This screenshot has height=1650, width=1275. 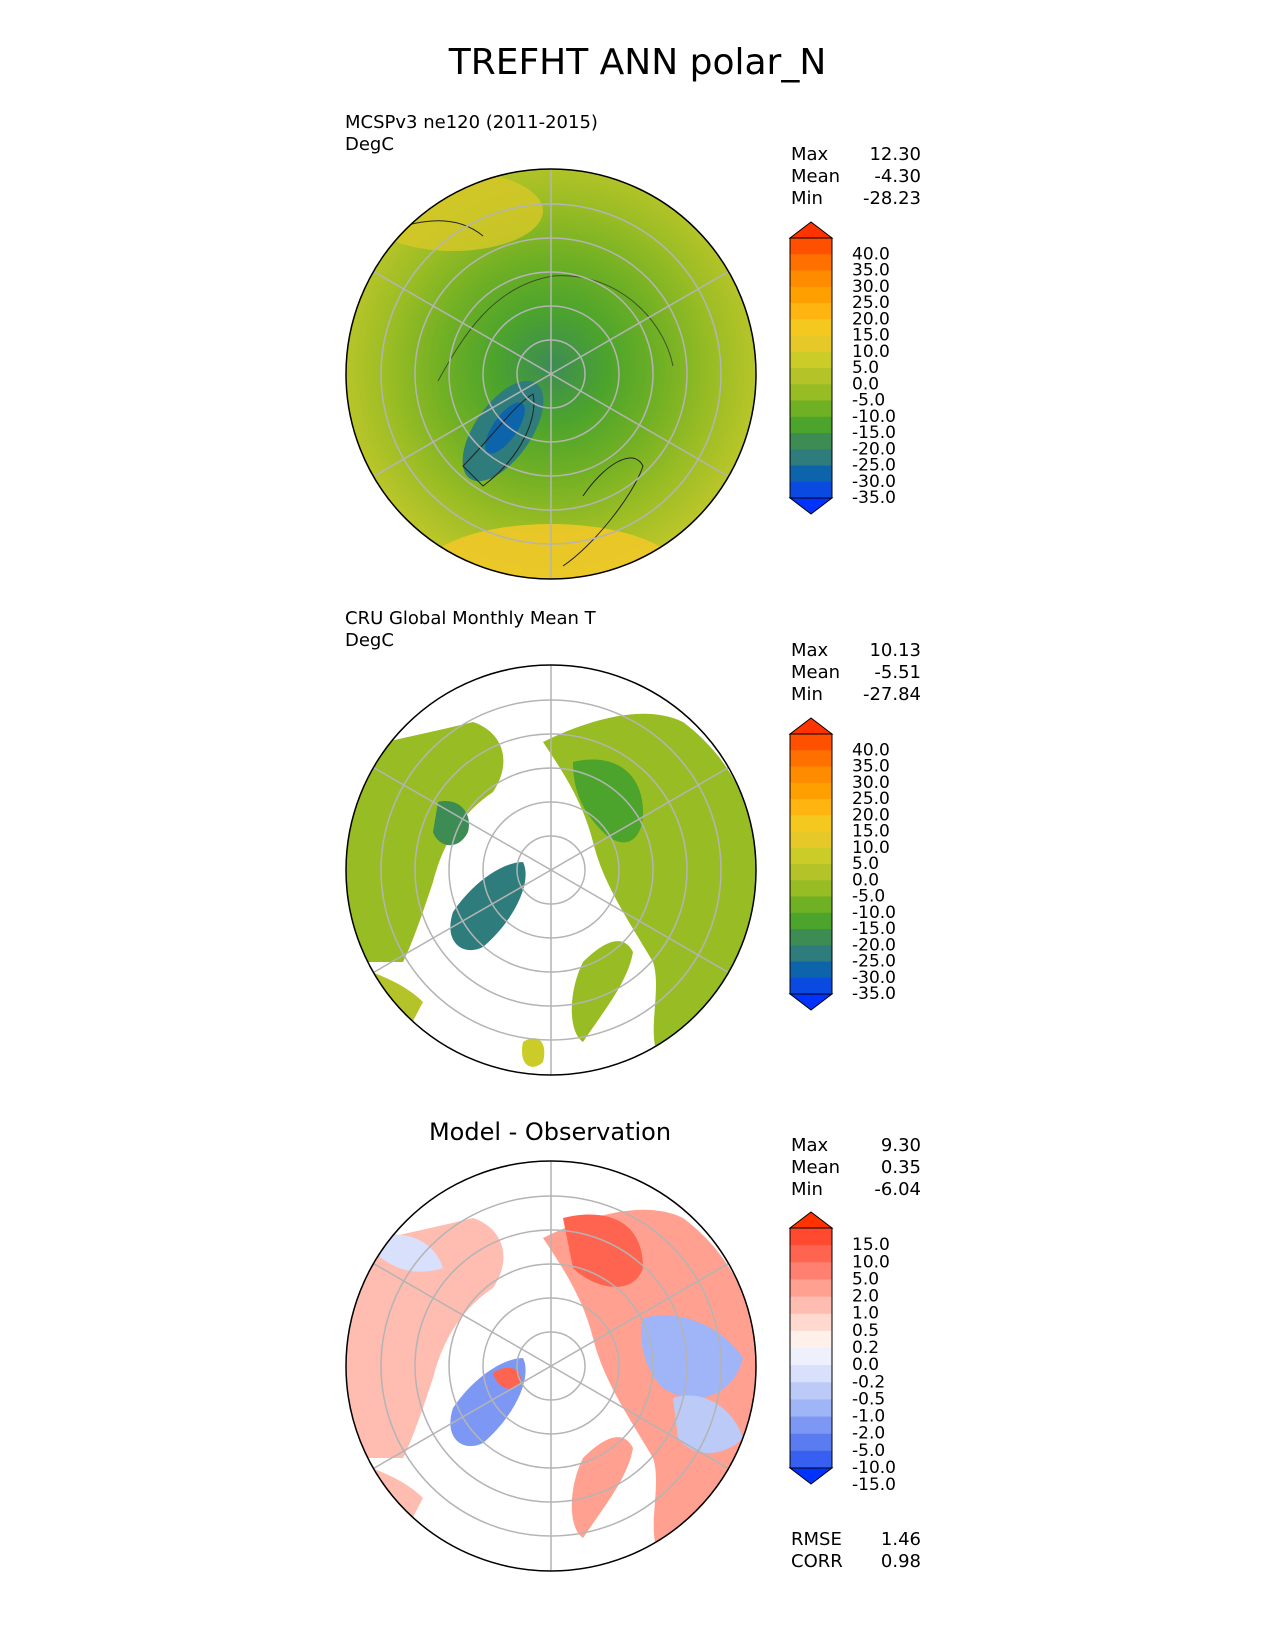 I want to click on diff-metrics: RMSE 1.46 CORR 0.98, so click(x=856, y=1551).